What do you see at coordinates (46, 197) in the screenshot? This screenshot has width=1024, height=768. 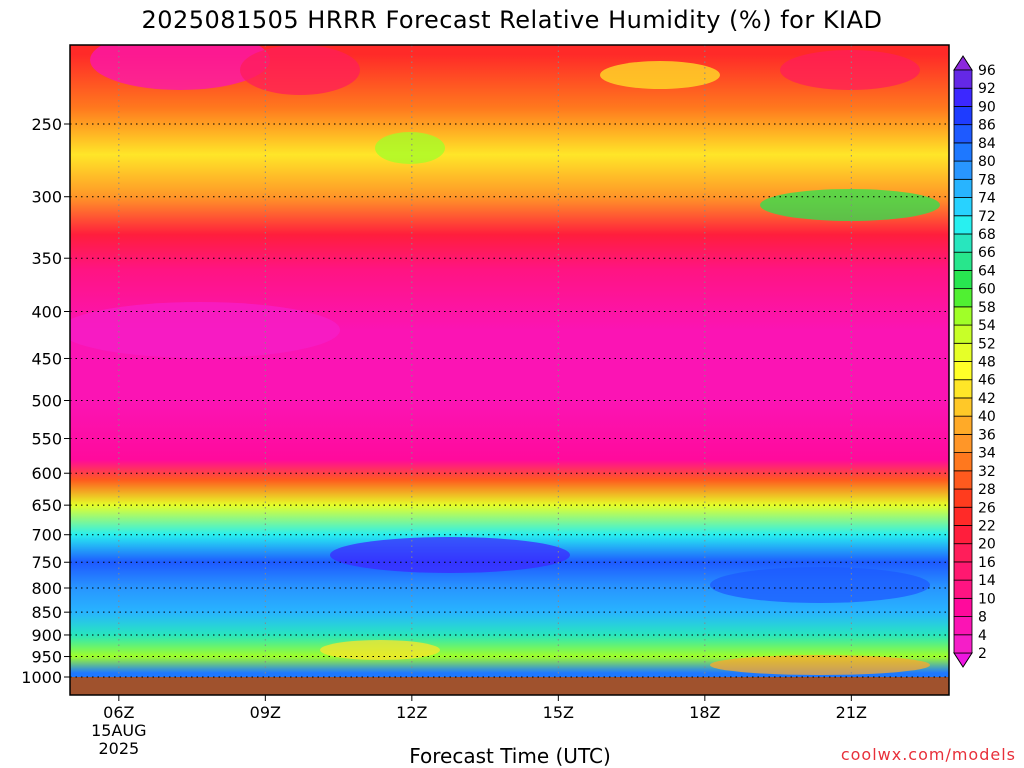 I see `y-tick-label-300: 300` at bounding box center [46, 197].